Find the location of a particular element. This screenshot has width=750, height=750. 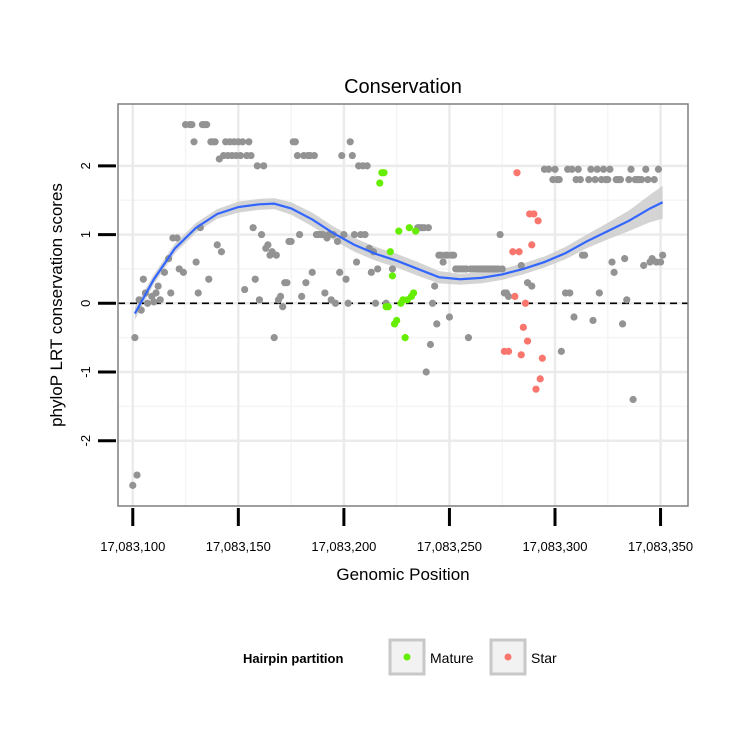

legend-swatch-star is located at coordinates (508, 657).